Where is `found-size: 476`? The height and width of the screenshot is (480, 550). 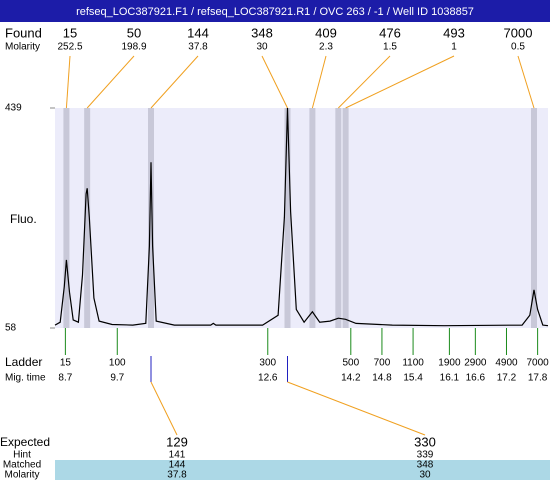 found-size: 476 is located at coordinates (390, 32).